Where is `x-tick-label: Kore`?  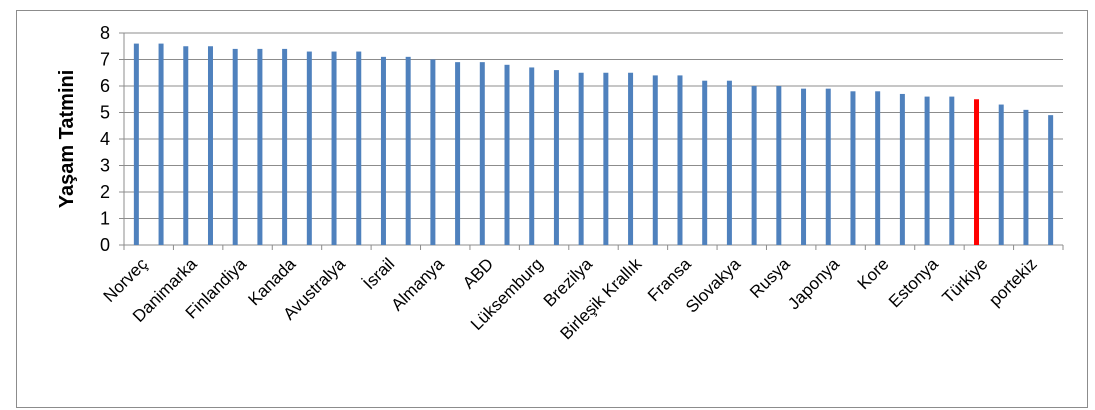 x-tick-label: Kore is located at coordinates (873, 273).